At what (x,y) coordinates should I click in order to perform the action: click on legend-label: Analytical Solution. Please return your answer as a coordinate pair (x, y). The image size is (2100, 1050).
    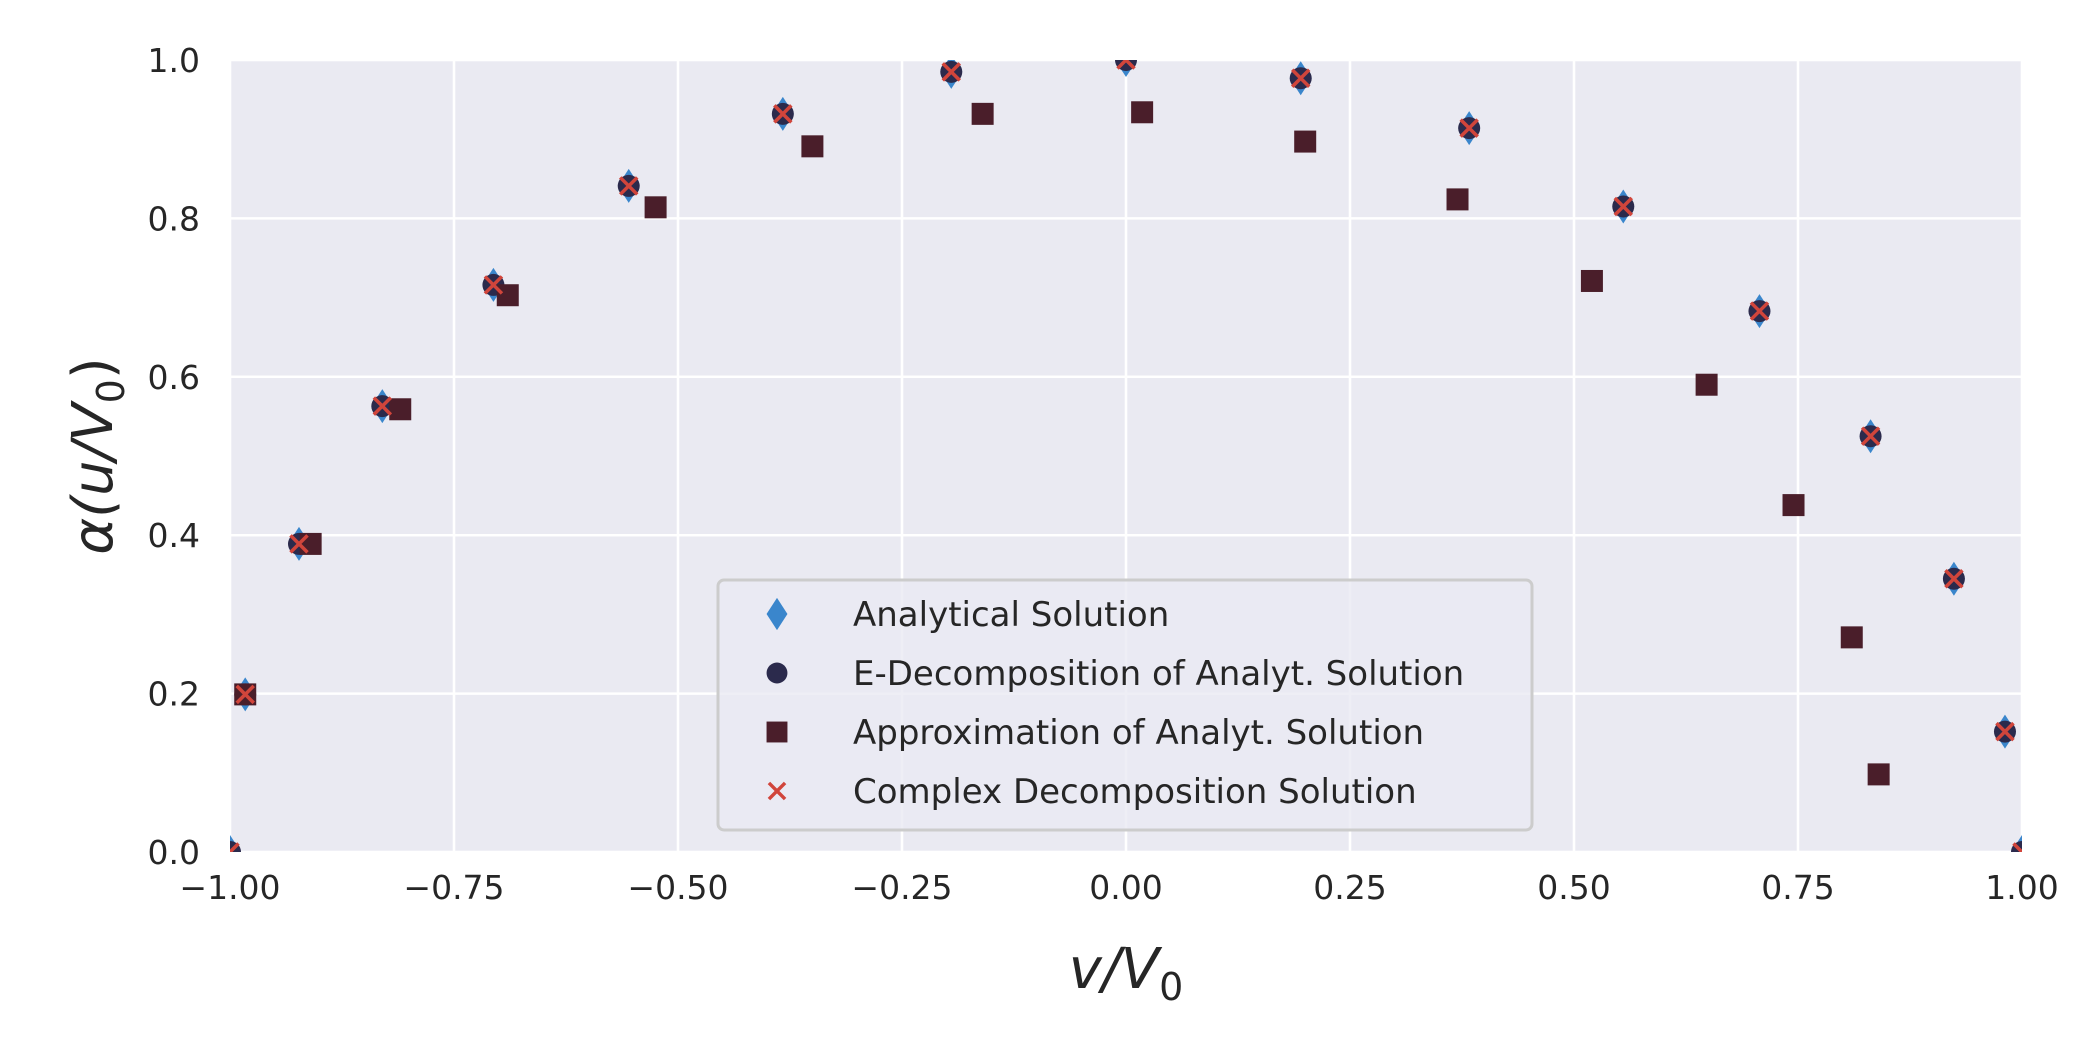
    Looking at the image, I should click on (1011, 615).